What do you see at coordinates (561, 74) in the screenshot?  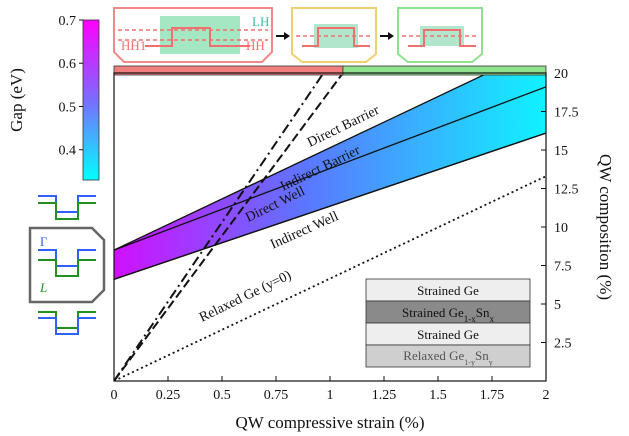 I see `y2-tick-label: 20` at bounding box center [561, 74].